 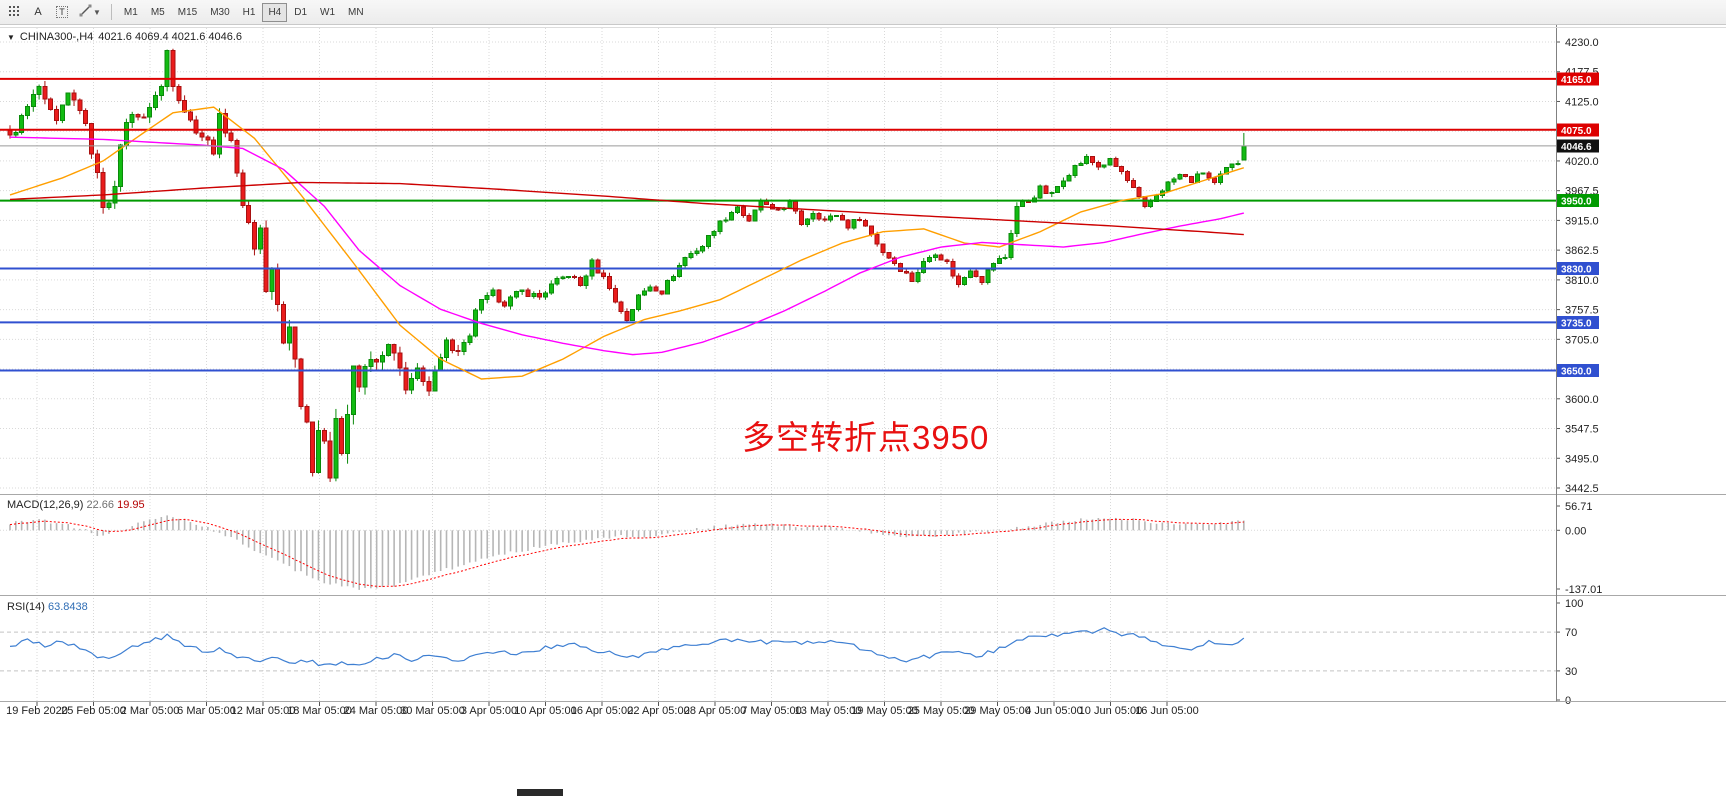 What do you see at coordinates (602, 711) in the screenshot?
I see `svg-text: 16 Apr 05:00` at bounding box center [602, 711].